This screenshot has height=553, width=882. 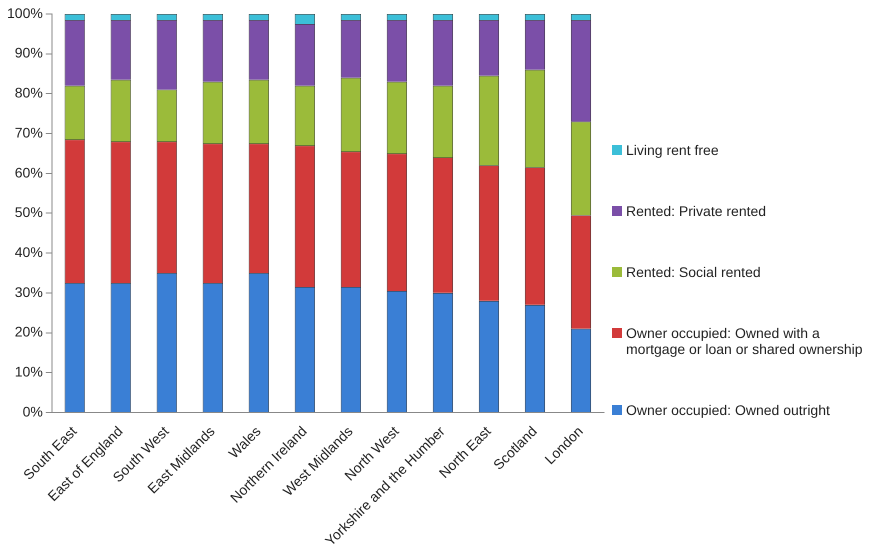 What do you see at coordinates (28, 212) in the screenshot?
I see `y-tick-label: 50%` at bounding box center [28, 212].